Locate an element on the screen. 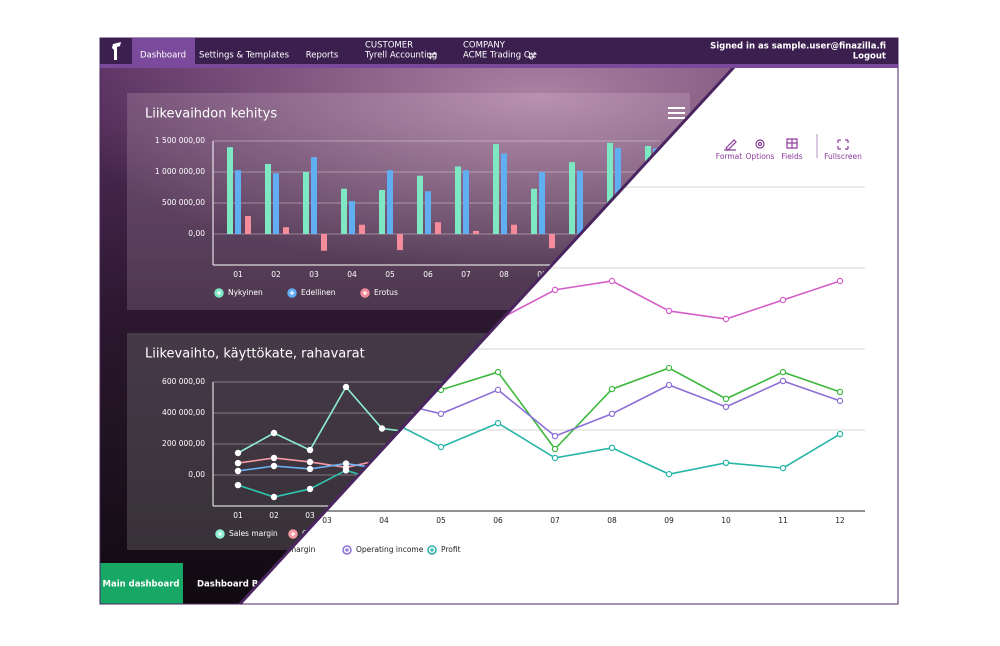  logo is located at coordinates (116, 51).